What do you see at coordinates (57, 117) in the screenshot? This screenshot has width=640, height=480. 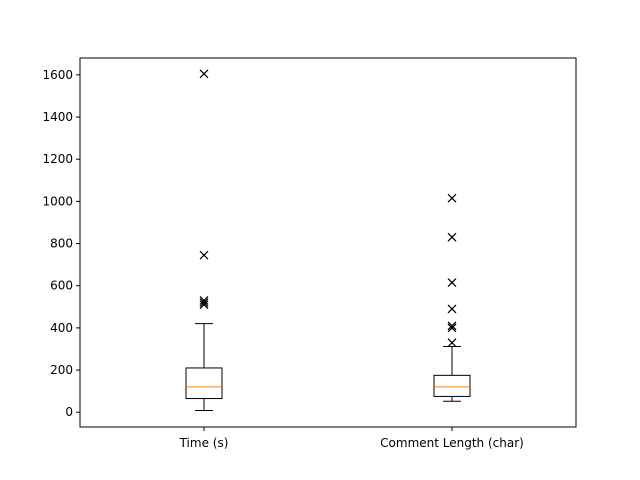 I see `y-tick-label: 1400` at bounding box center [57, 117].